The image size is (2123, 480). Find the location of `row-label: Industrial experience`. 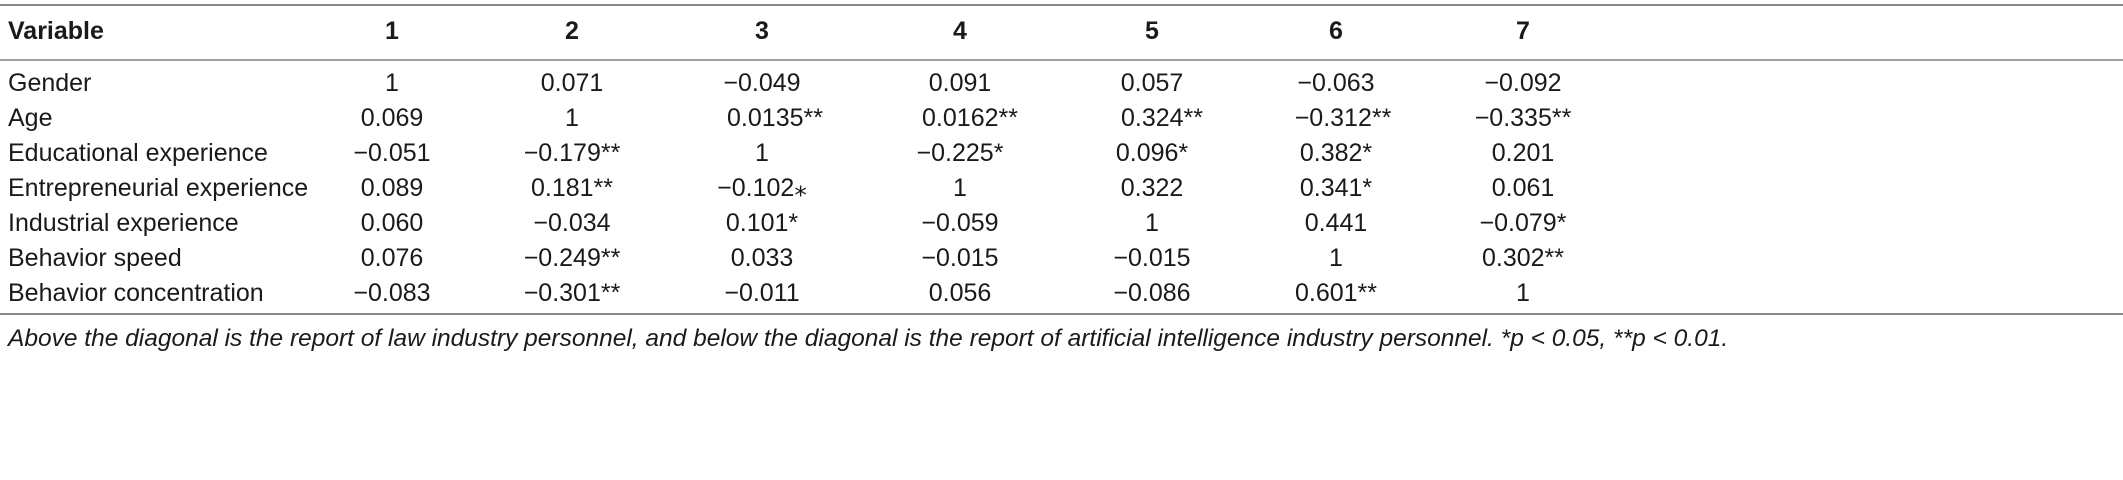

row-label: Industrial experience is located at coordinates (123, 223).